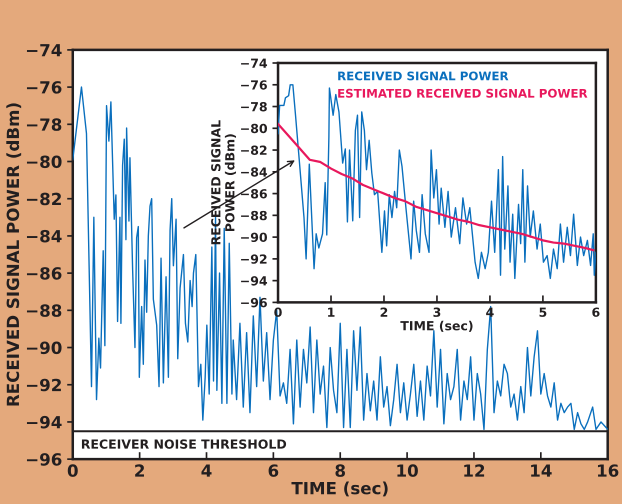  What do you see at coordinates (206, 470) in the screenshot?
I see `x-tick-label: 4` at bounding box center [206, 470].